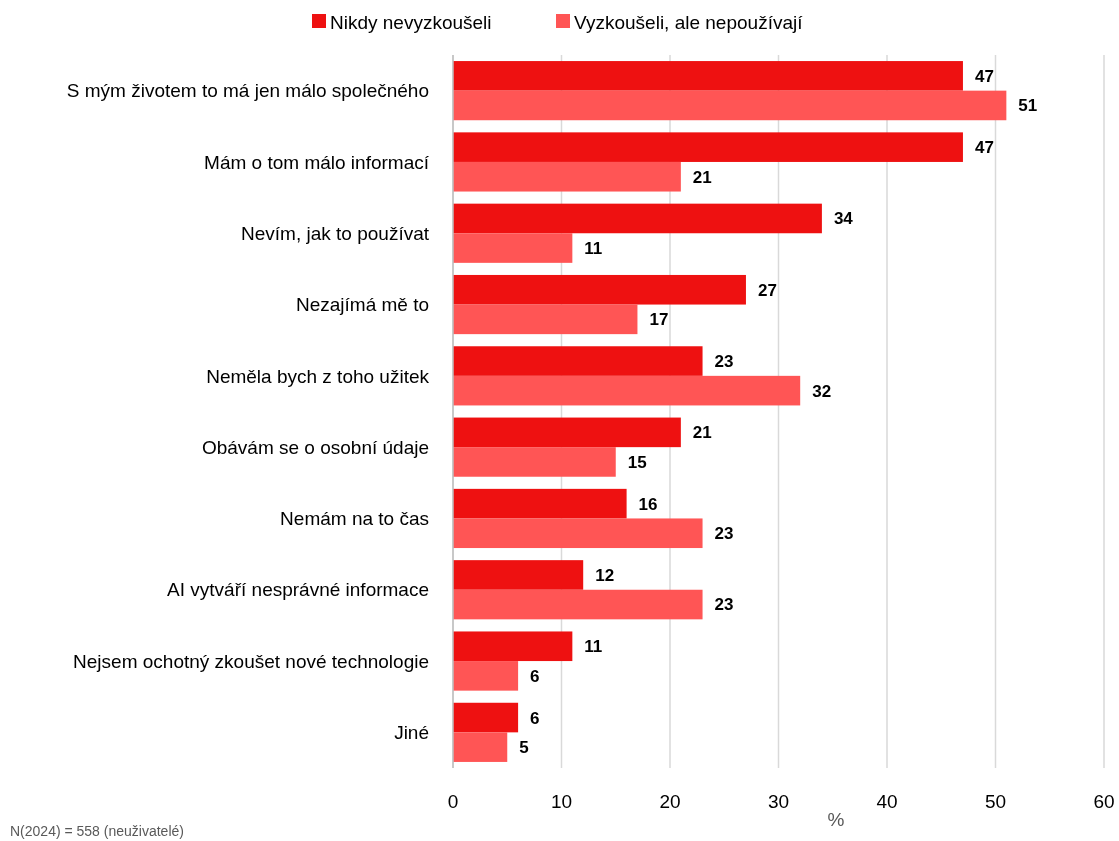 The image size is (1119, 841). Describe the element at coordinates (354, 519) in the screenshot. I see `y-tick-label: Nemám na to čas` at that location.